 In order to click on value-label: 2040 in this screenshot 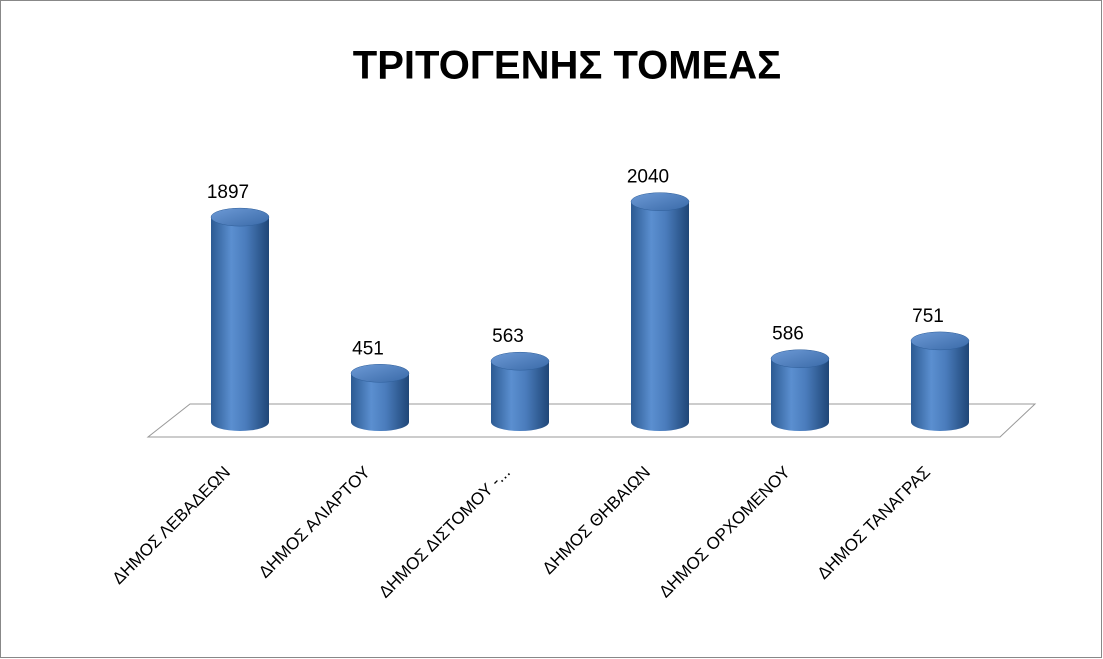, I will do `click(648, 177)`.